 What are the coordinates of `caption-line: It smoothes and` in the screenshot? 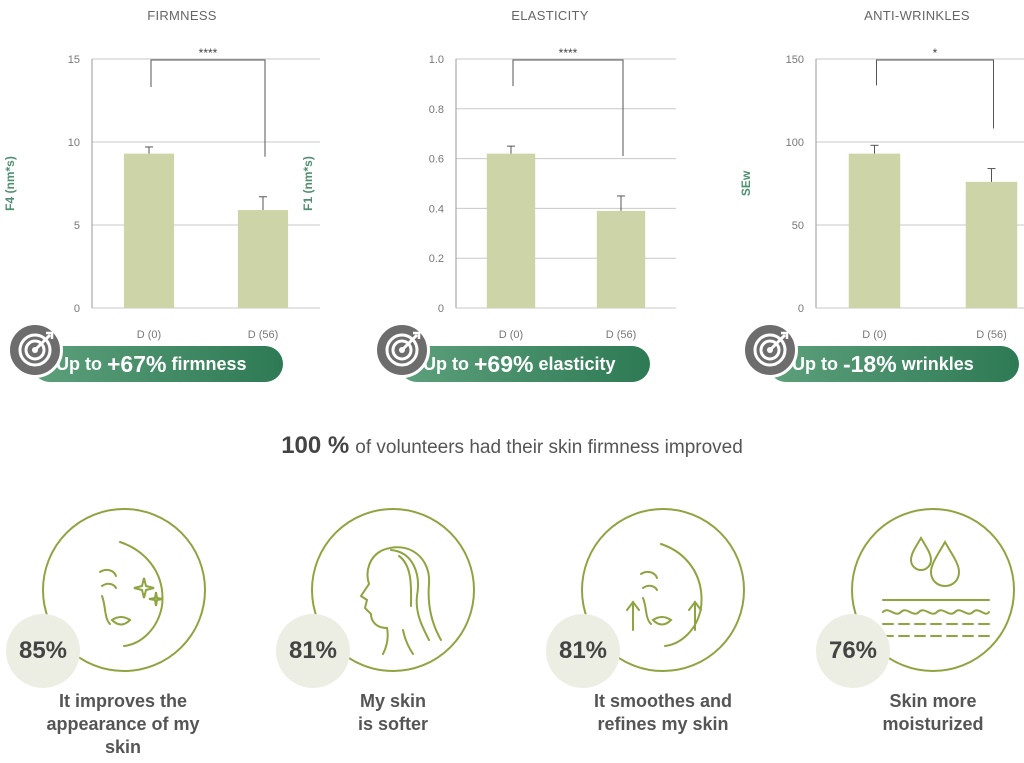 It's located at (662, 701).